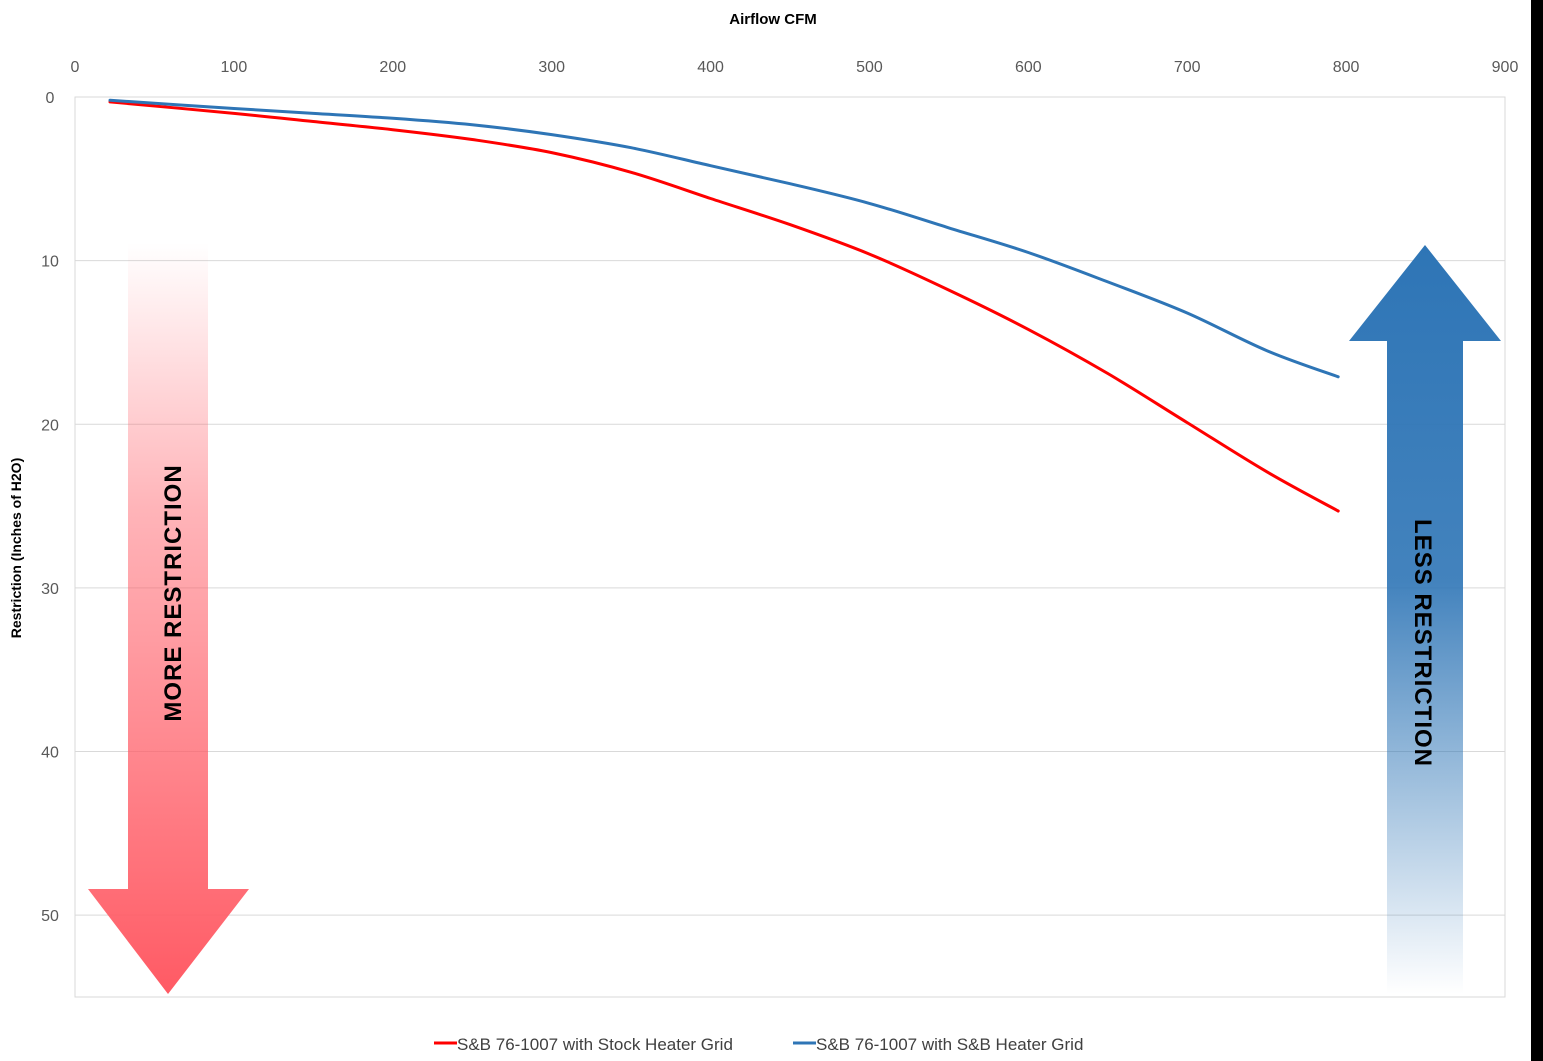 This screenshot has height=1061, width=1543. Describe the element at coordinates (551, 67) in the screenshot. I see `x-tick-label: 300` at that location.